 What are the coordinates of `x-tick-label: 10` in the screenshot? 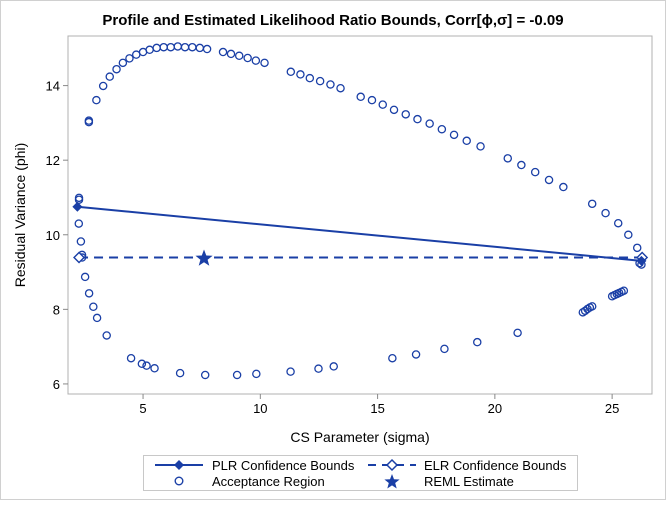 It's located at (260, 408).